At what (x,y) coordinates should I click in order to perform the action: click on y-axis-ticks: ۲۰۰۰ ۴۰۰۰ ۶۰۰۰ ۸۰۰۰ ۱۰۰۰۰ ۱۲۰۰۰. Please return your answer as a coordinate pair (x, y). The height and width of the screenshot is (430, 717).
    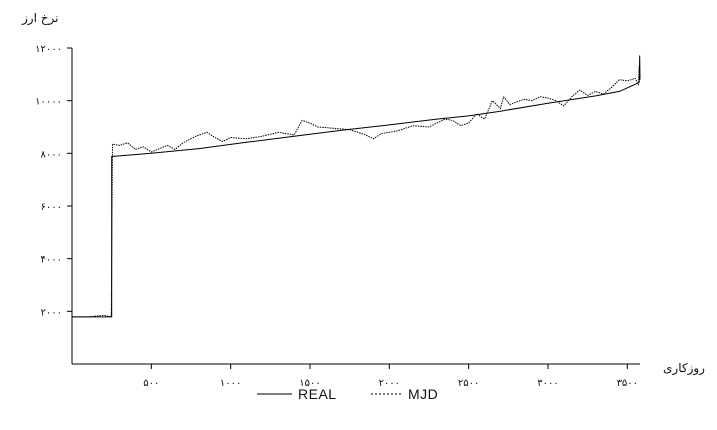
    Looking at the image, I should click on (53, 181).